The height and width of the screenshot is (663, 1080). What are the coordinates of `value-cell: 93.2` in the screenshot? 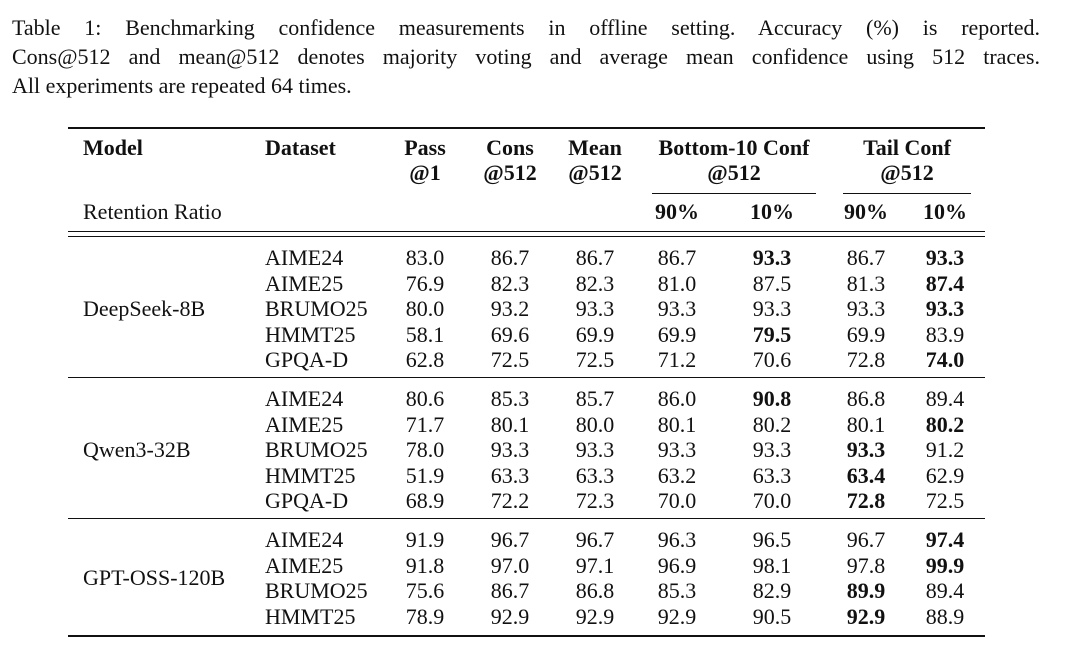 It's located at (510, 309).